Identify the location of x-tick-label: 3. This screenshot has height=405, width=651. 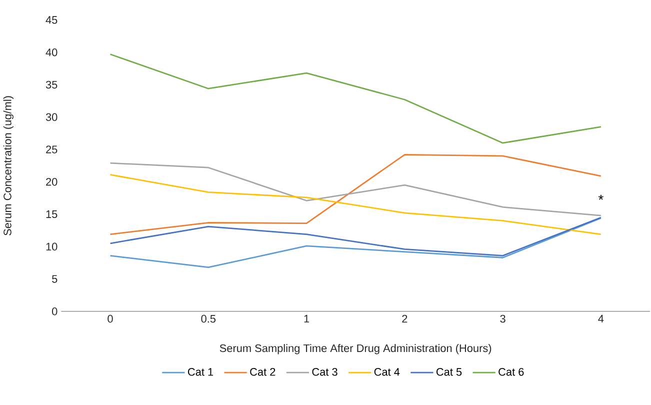
(503, 318).